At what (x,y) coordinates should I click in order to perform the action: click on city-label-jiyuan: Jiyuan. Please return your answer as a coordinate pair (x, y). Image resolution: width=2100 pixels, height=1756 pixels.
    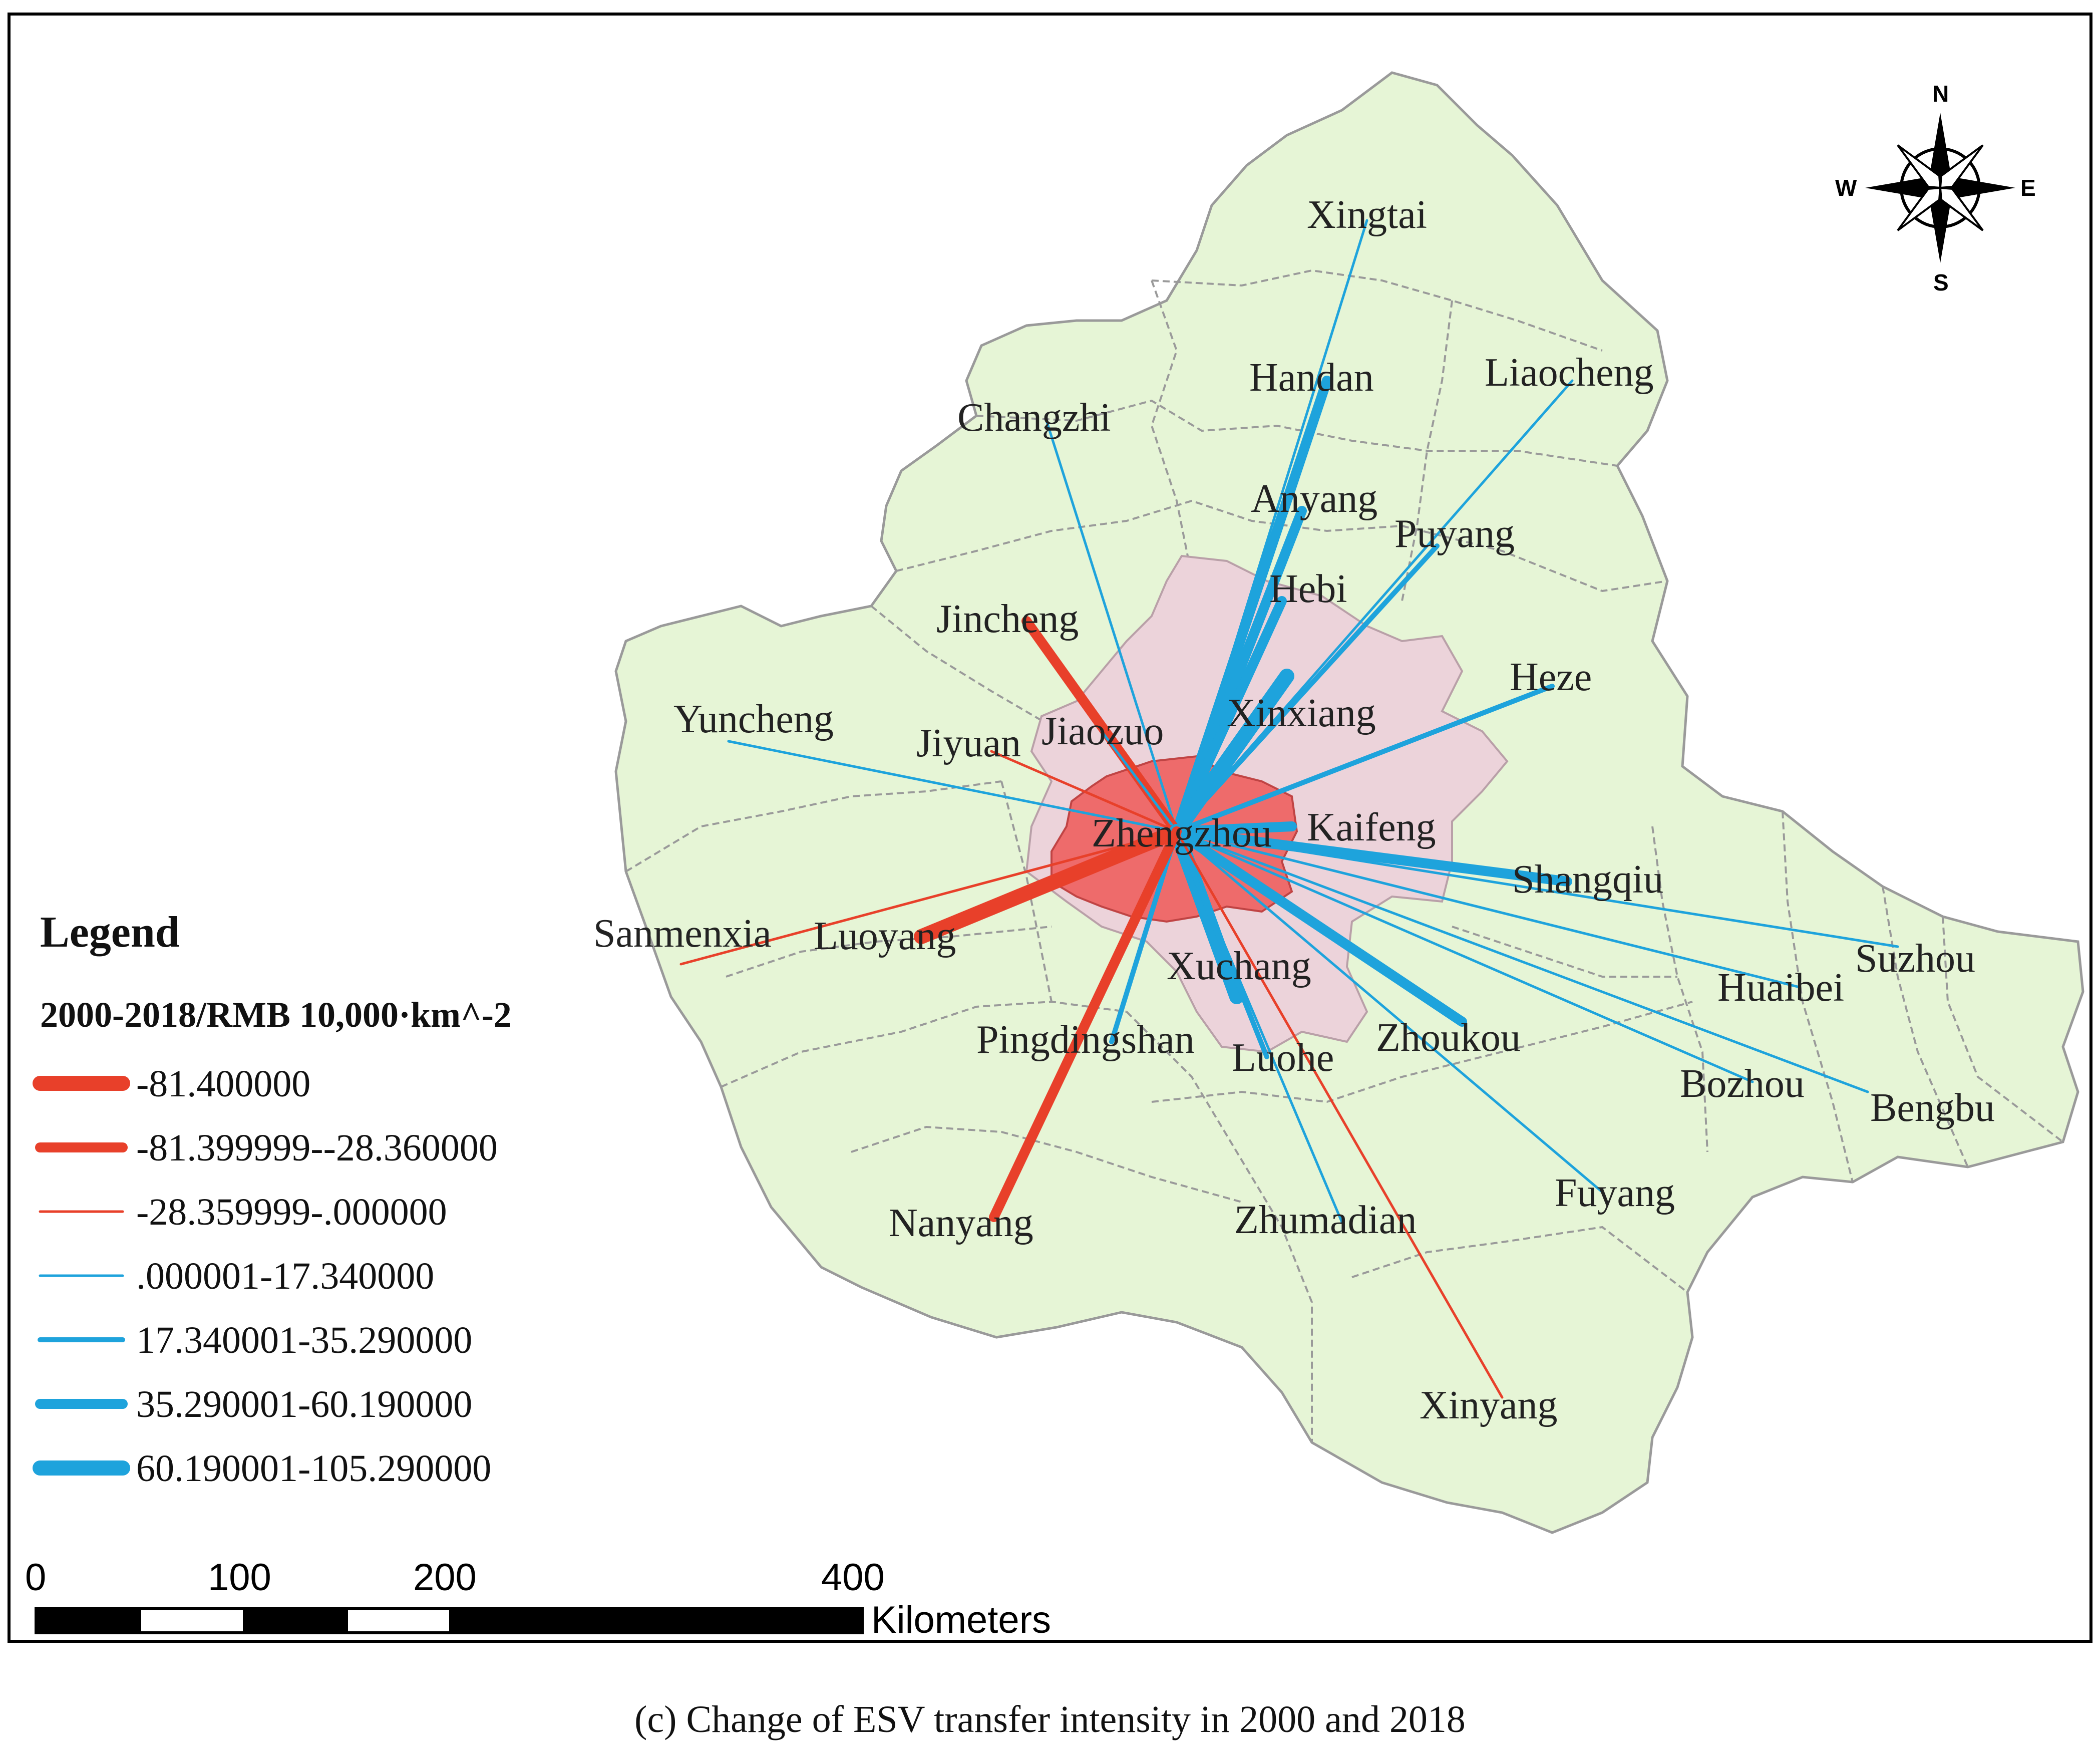
    Looking at the image, I should click on (968, 743).